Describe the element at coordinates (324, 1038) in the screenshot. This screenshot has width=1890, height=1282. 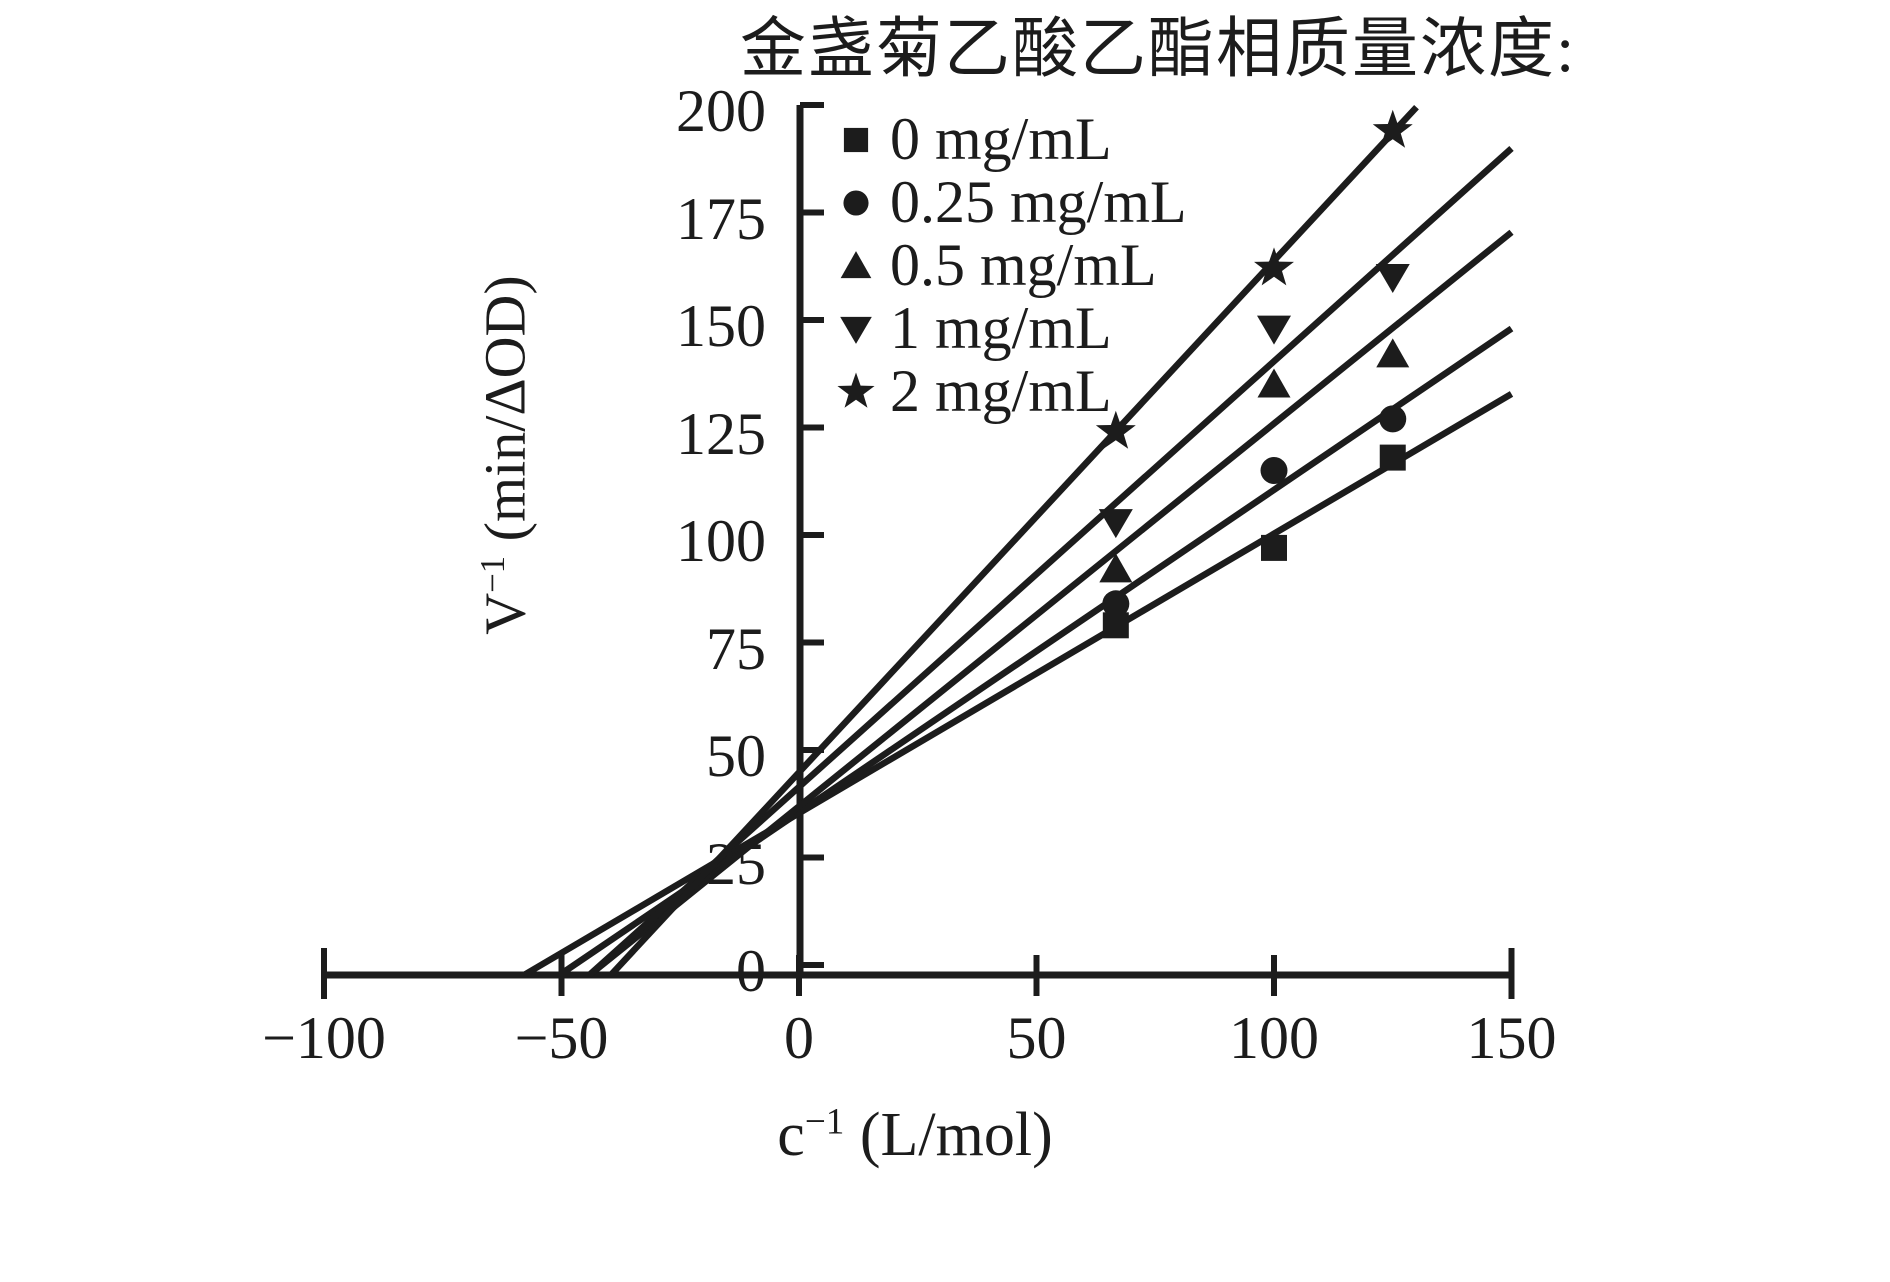
I see `x-tick-label: −100` at that location.